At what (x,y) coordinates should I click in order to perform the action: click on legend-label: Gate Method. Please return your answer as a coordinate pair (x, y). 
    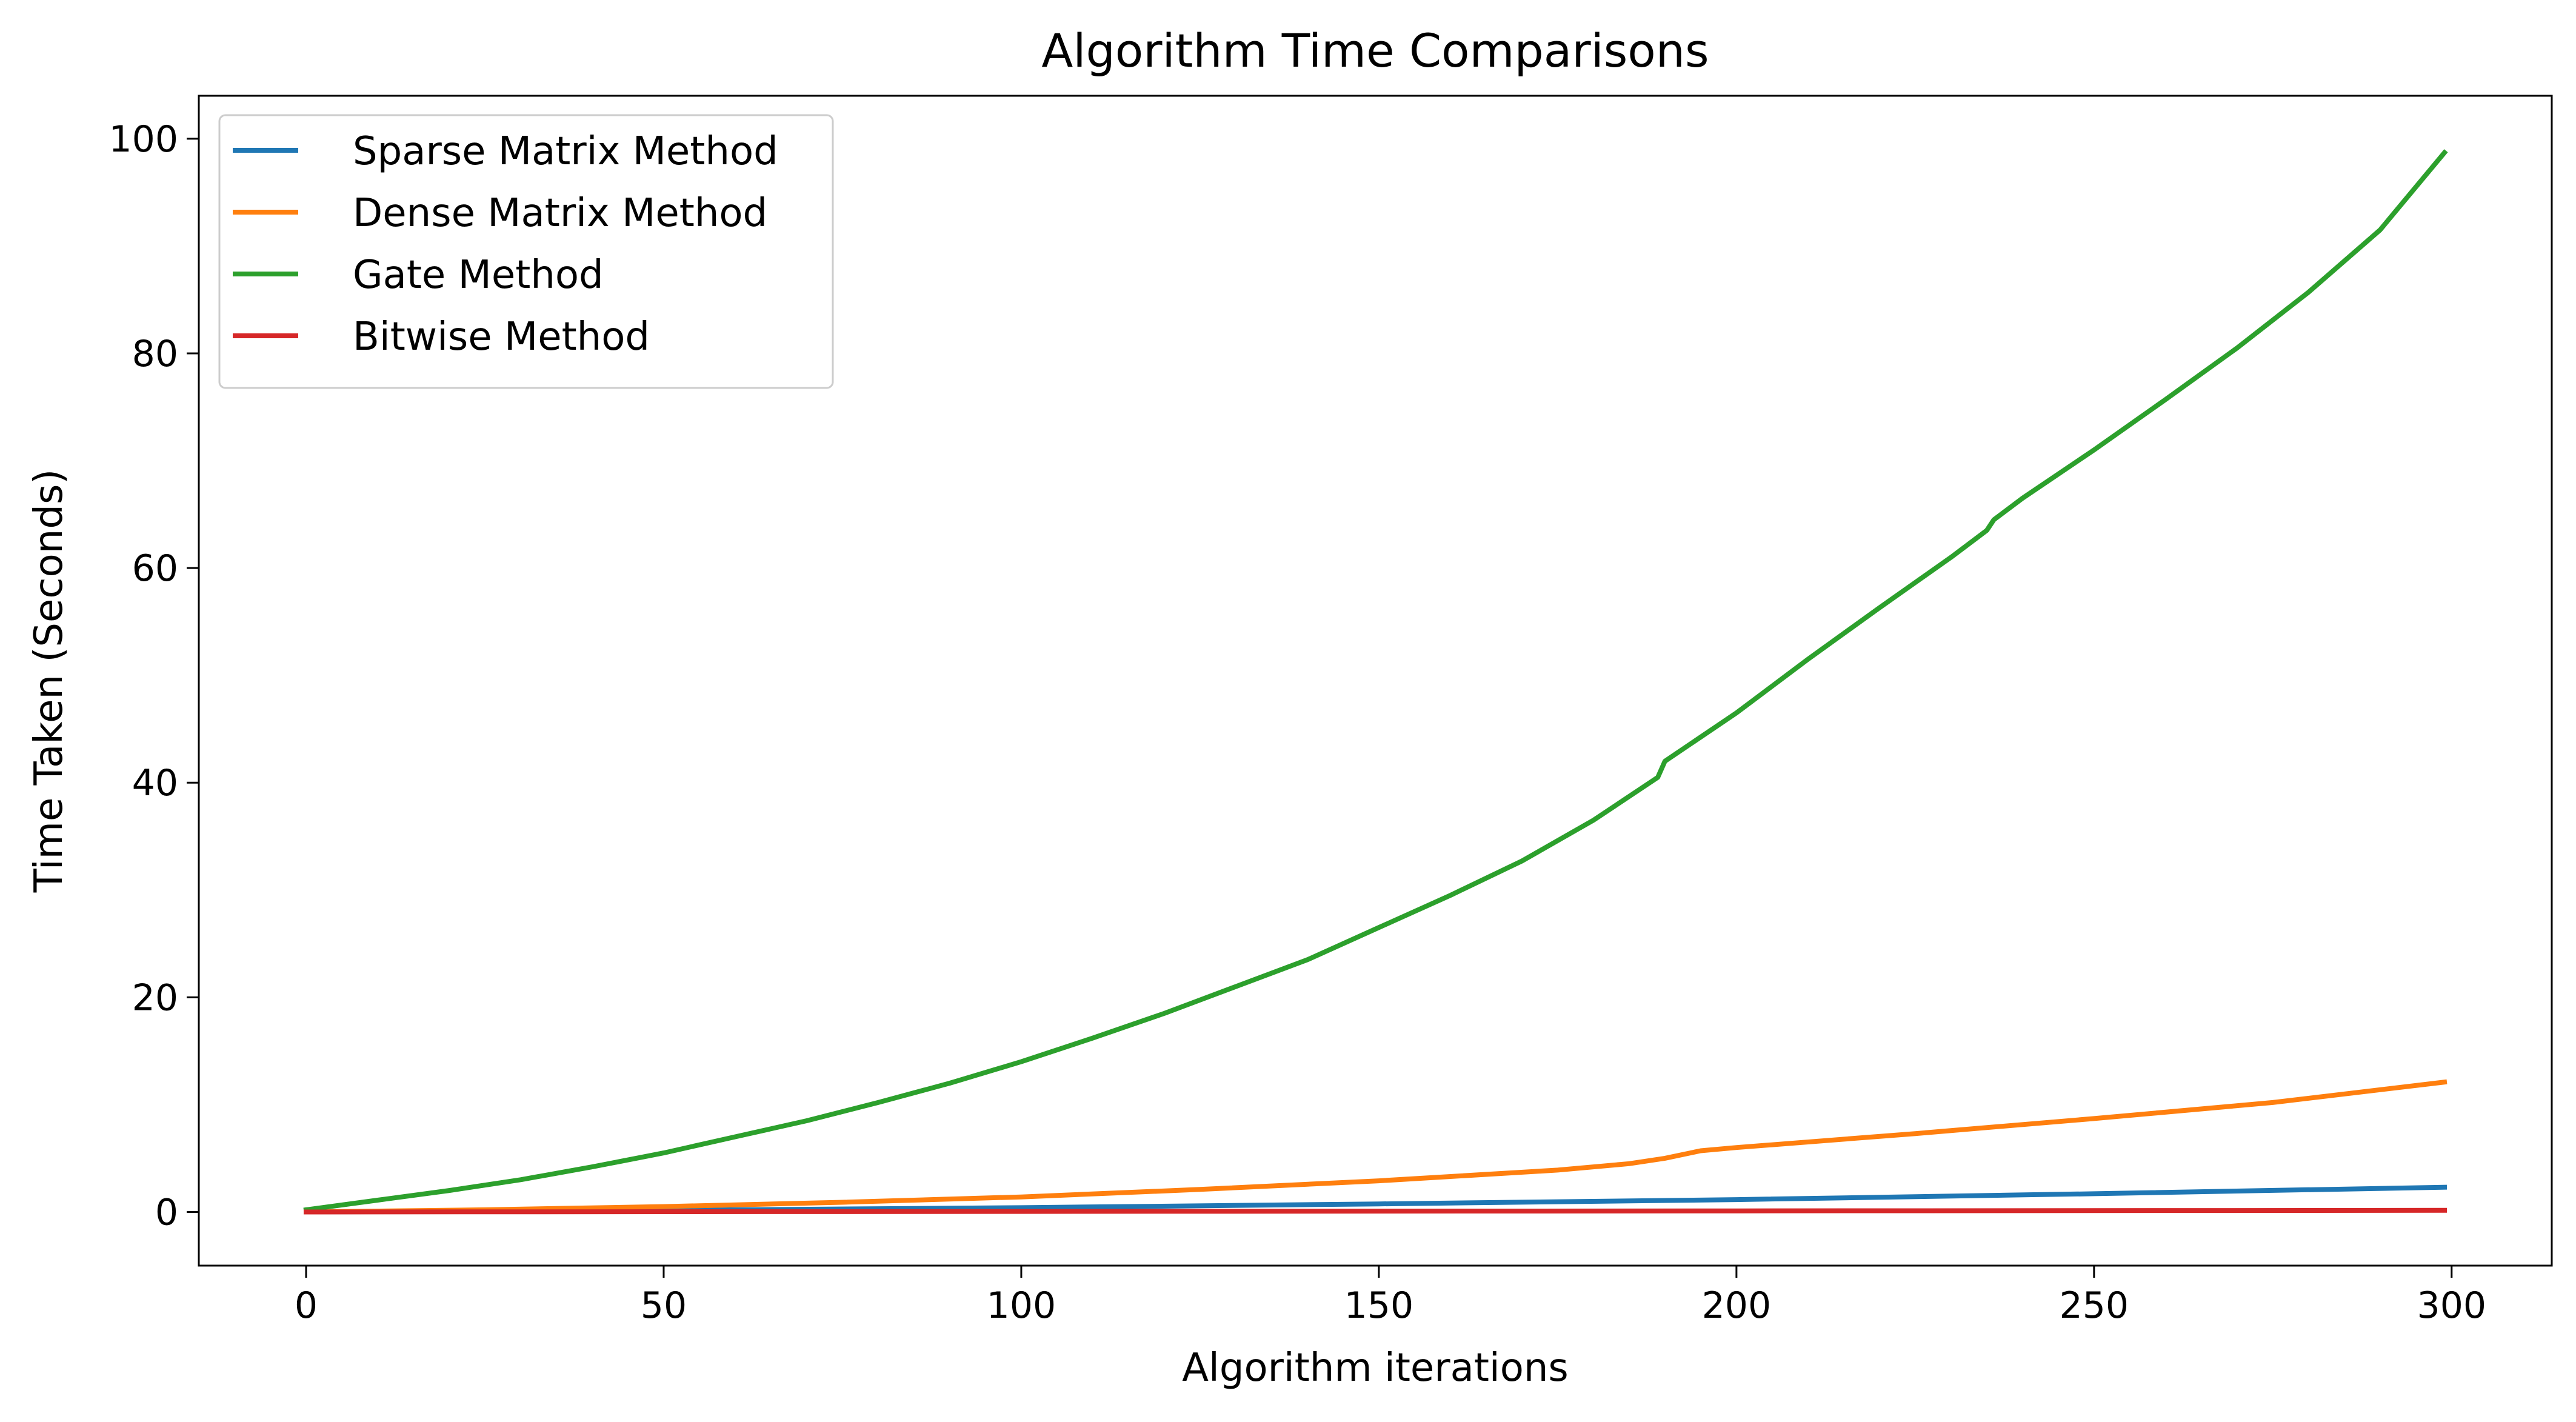
    Looking at the image, I should click on (479, 275).